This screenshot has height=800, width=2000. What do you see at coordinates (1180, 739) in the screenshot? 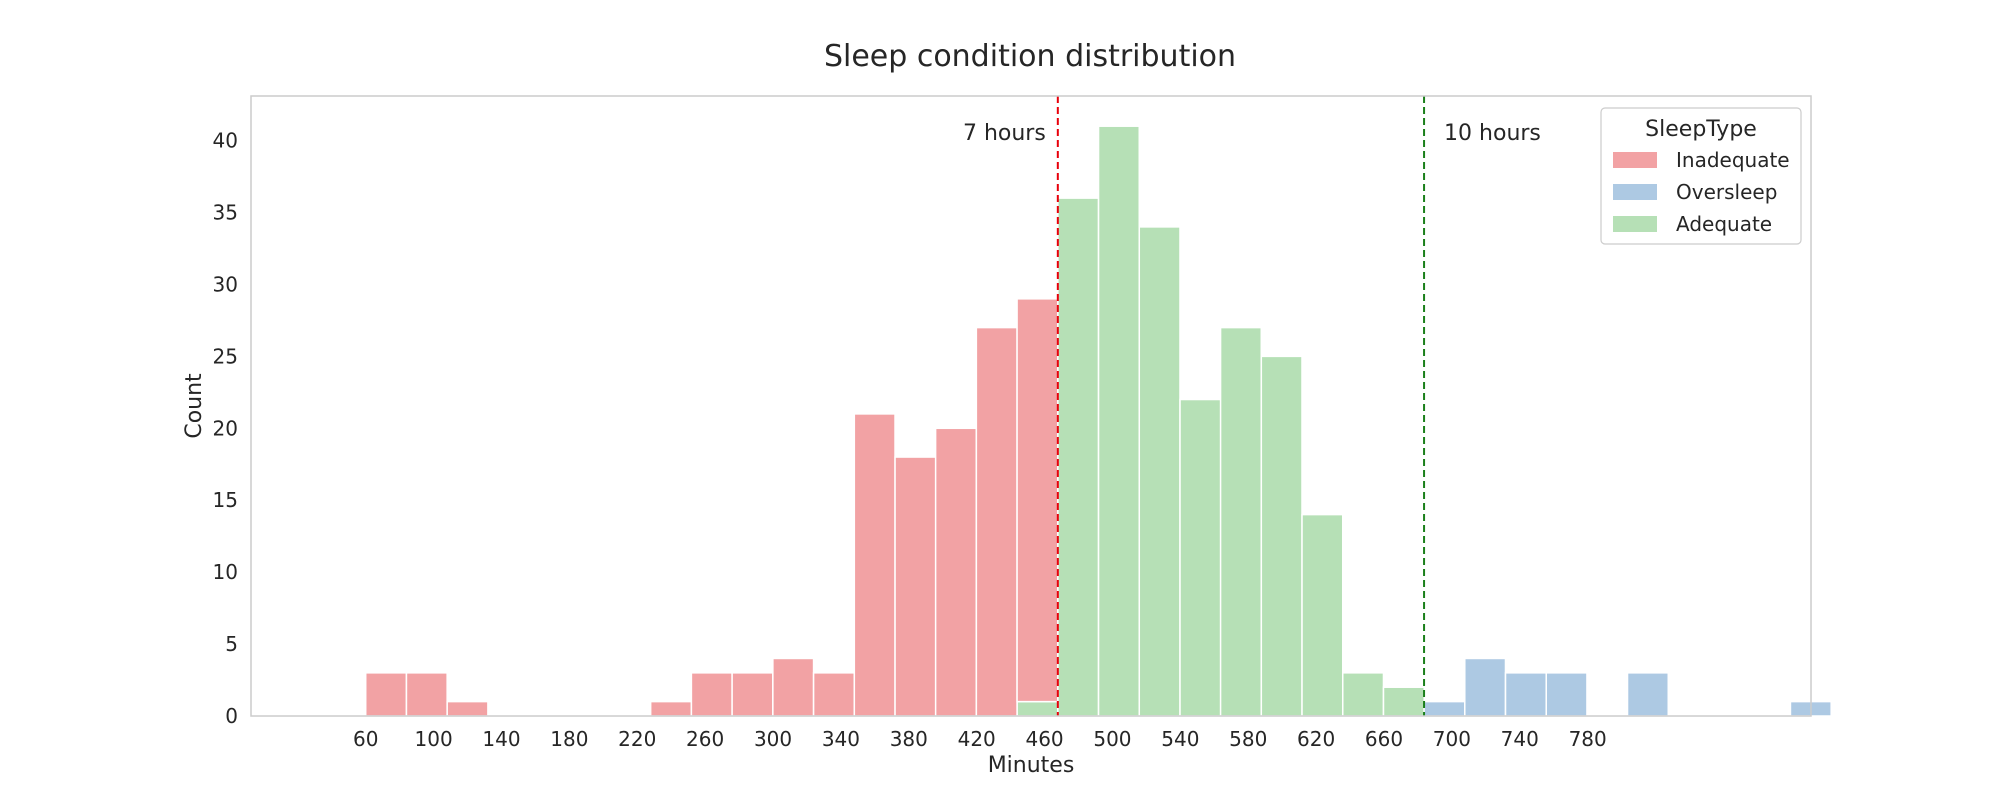
I see `x-tick-label: 540` at bounding box center [1180, 739].